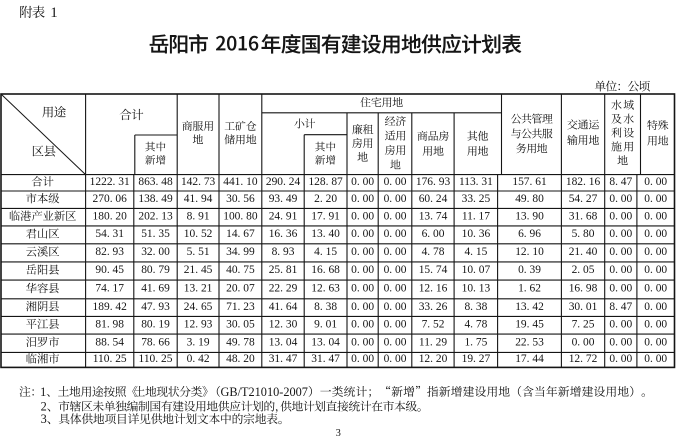 The width and height of the screenshot is (680, 442). I want to click on svg-text: 25. 81, so click(283, 270).